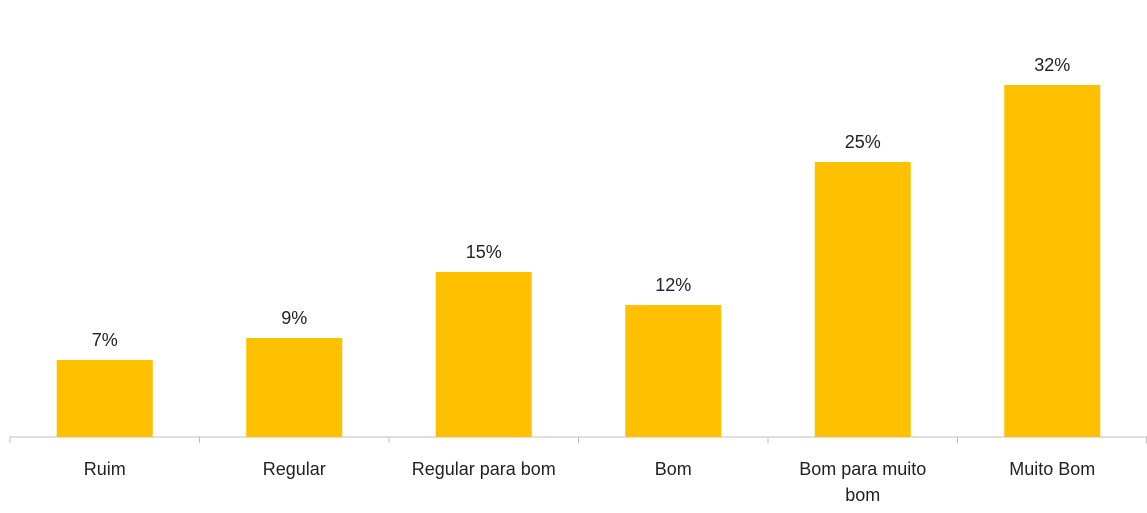 The height and width of the screenshot is (513, 1147). What do you see at coordinates (1052, 469) in the screenshot?
I see `x-tick-label: Muito Bom` at bounding box center [1052, 469].